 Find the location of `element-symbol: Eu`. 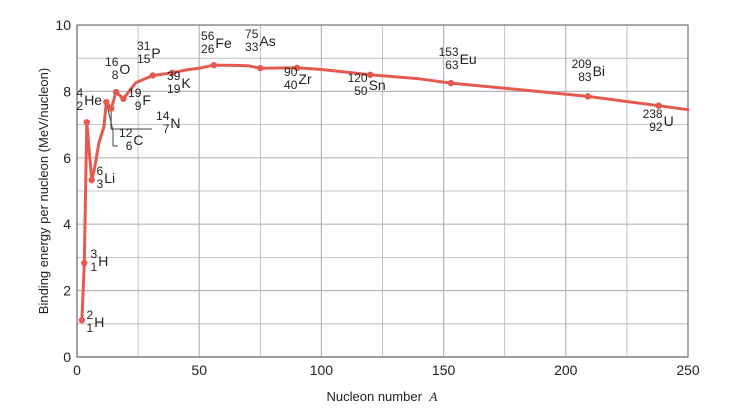

element-symbol: Eu is located at coordinates (468, 59).